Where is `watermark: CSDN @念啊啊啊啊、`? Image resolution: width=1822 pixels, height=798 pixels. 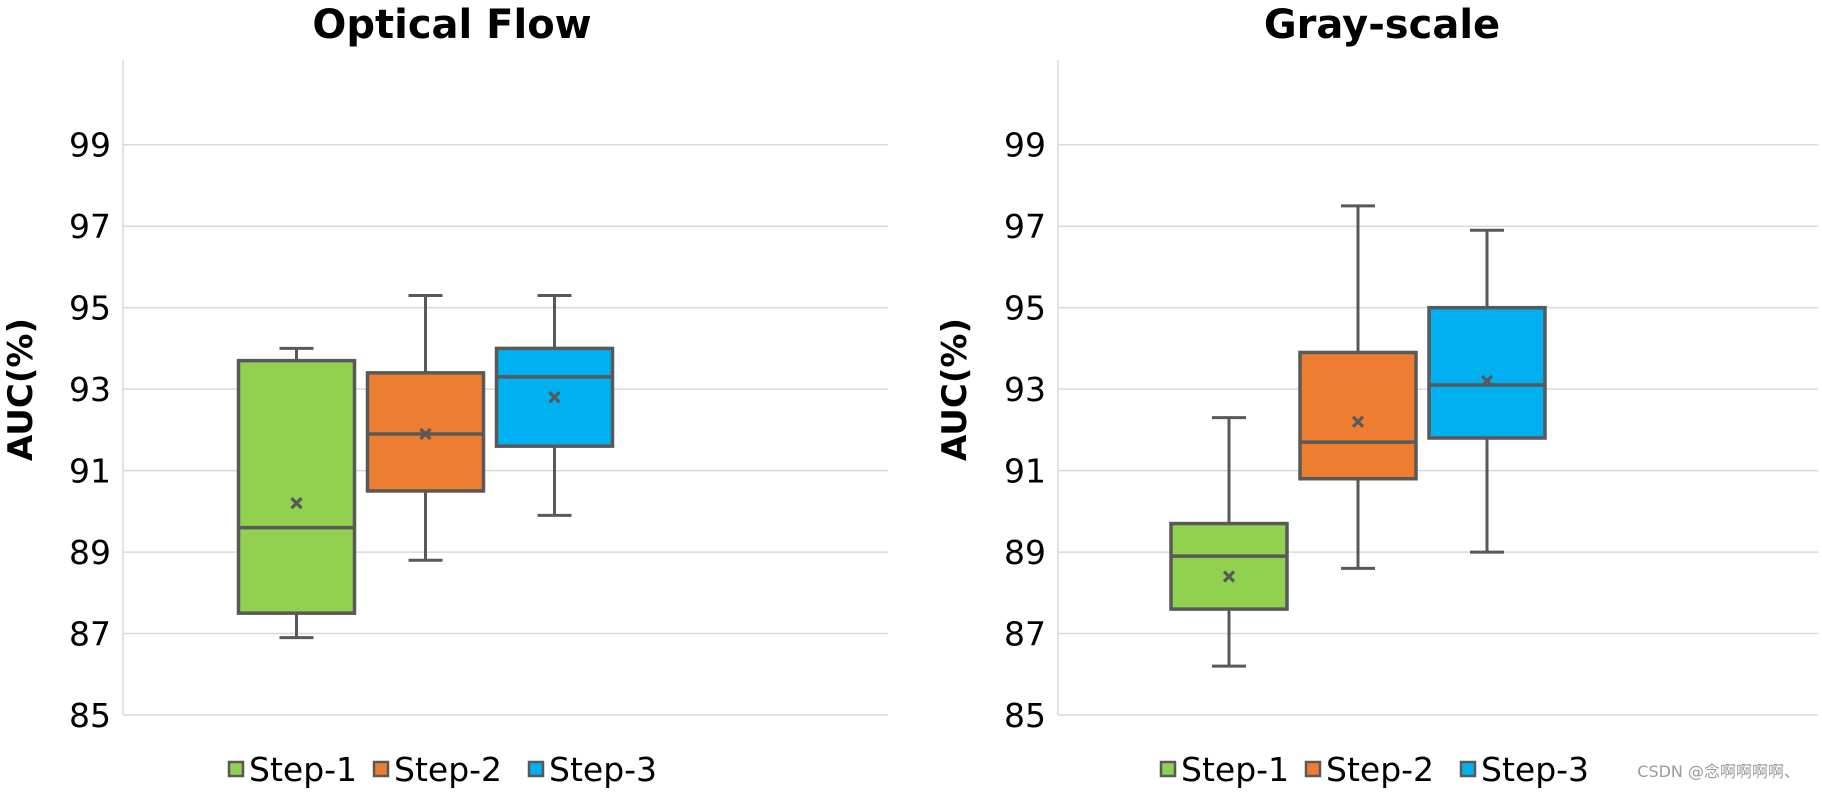 watermark: CSDN @念啊啊啊啊、 is located at coordinates (1718, 771).